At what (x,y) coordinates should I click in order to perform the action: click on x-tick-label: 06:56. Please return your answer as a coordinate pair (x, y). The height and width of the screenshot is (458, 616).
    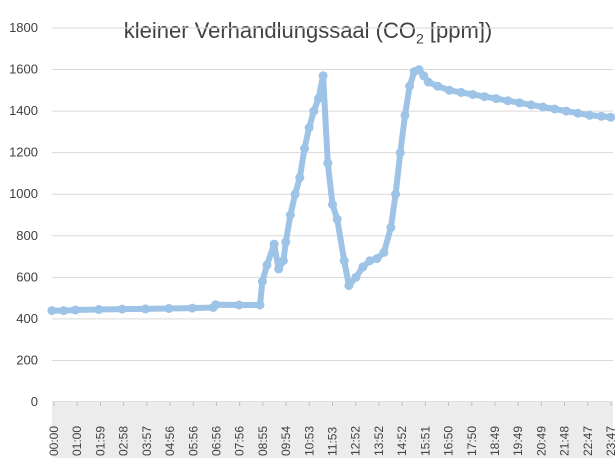
    Looking at the image, I should click on (216, 441).